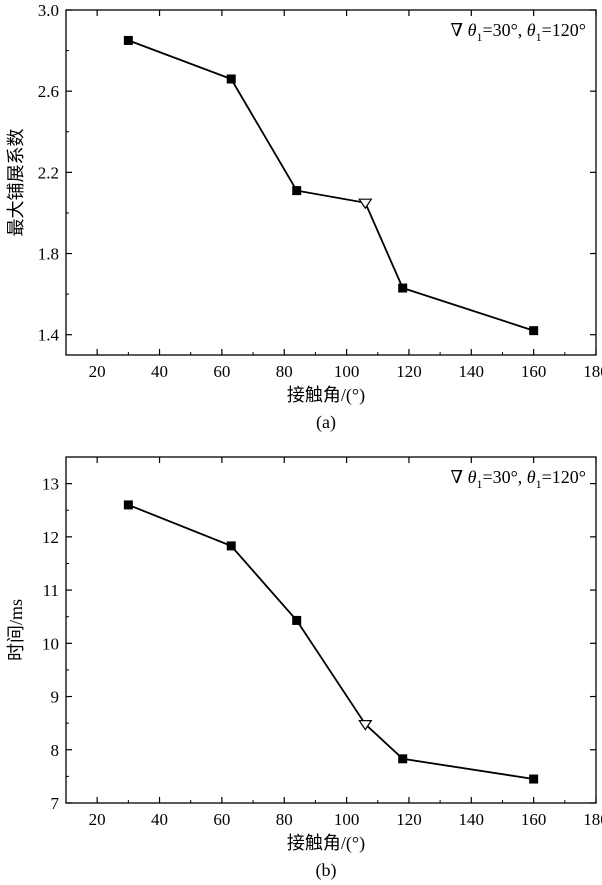 This screenshot has height=885, width=602. I want to click on y-tick-label: 7, so click(55, 803).